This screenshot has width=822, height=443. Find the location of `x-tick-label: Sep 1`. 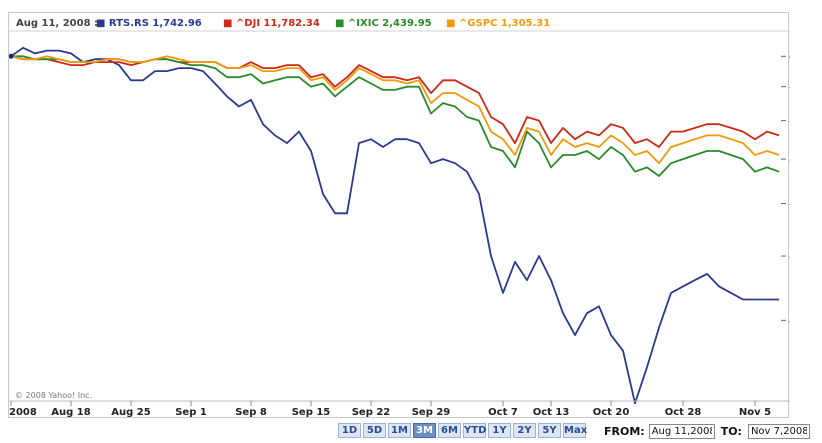

x-tick-label: Sep 1 is located at coordinates (191, 412).